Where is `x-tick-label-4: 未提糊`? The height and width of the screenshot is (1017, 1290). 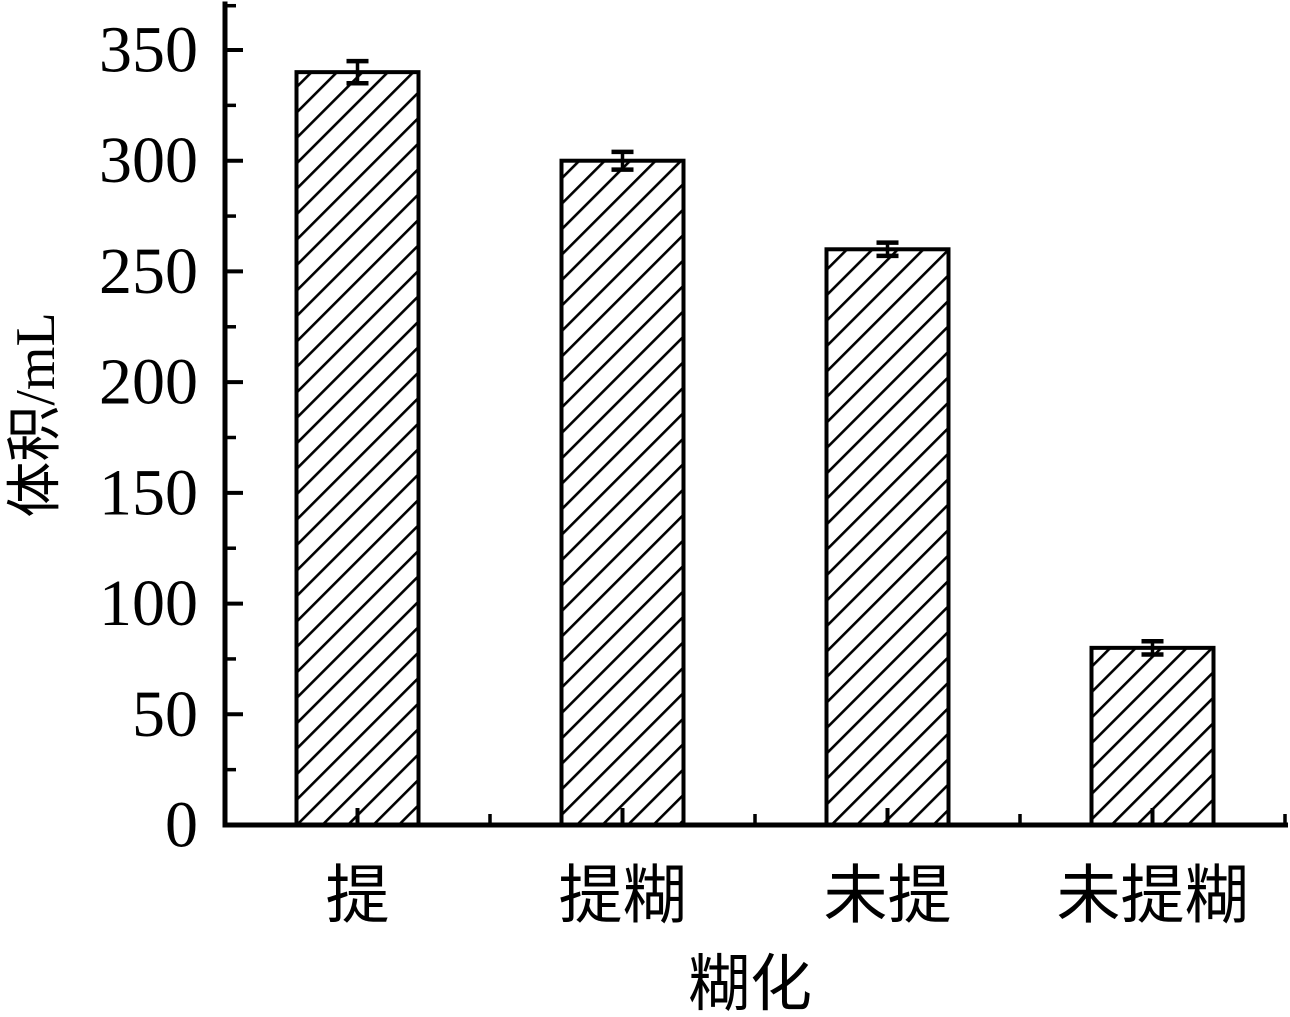 x-tick-label-4: 未提糊 is located at coordinates (1153, 896).